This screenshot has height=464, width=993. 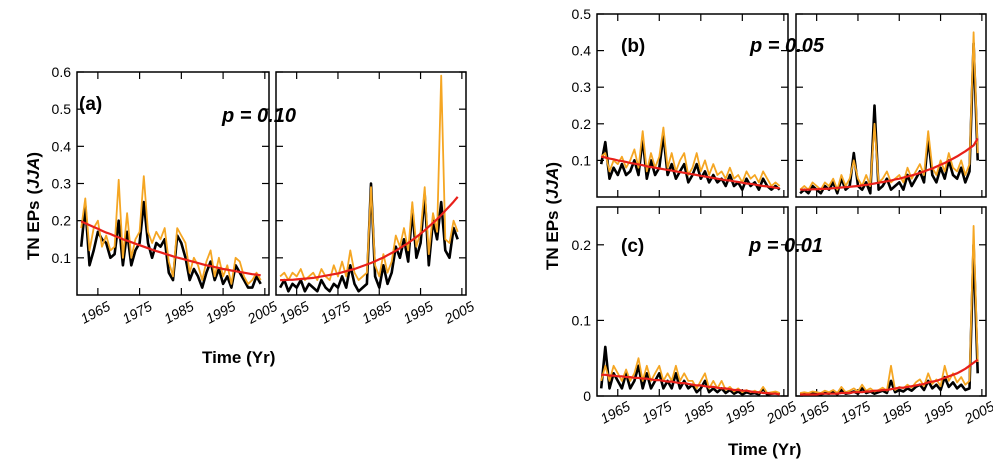 What do you see at coordinates (582, 87) in the screenshot?
I see `ytick-label-b: 0.3` at bounding box center [582, 87].